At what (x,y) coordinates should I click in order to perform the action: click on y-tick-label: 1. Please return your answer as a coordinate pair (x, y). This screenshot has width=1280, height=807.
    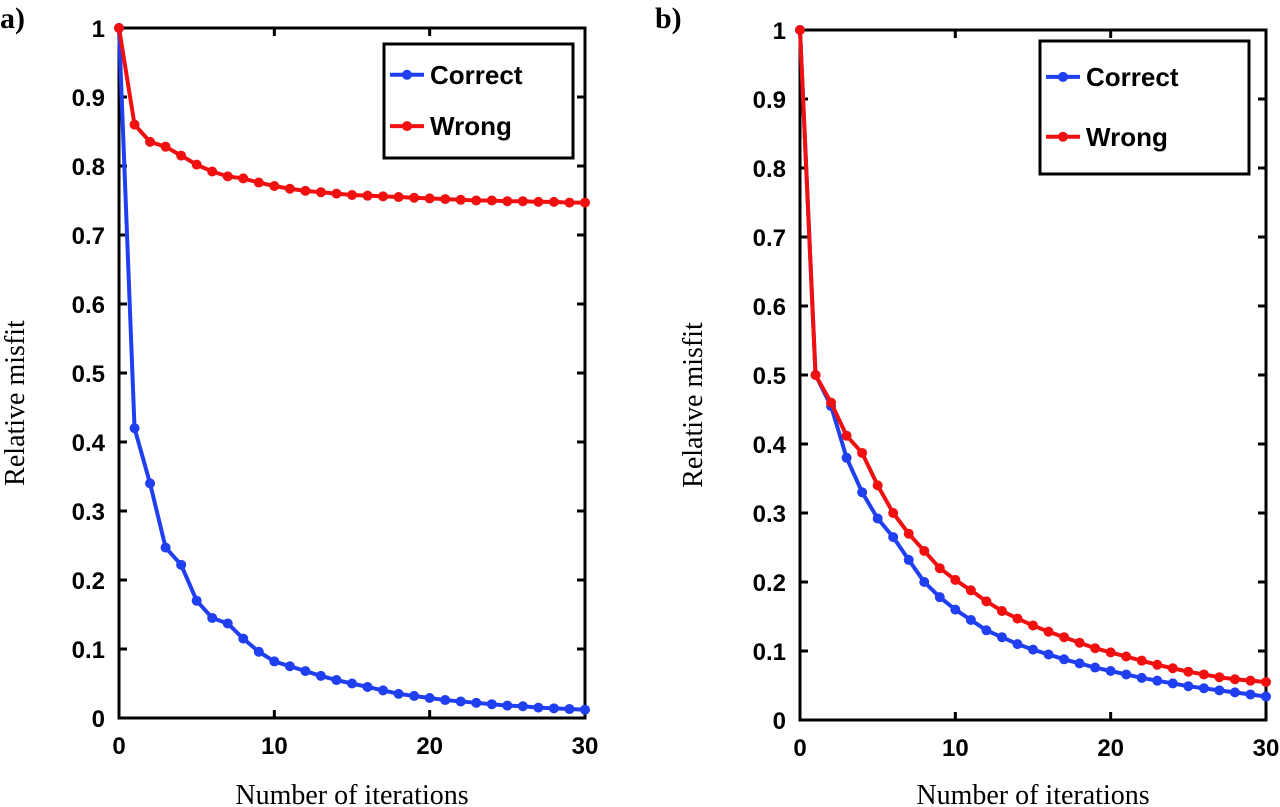
    Looking at the image, I should click on (98, 29).